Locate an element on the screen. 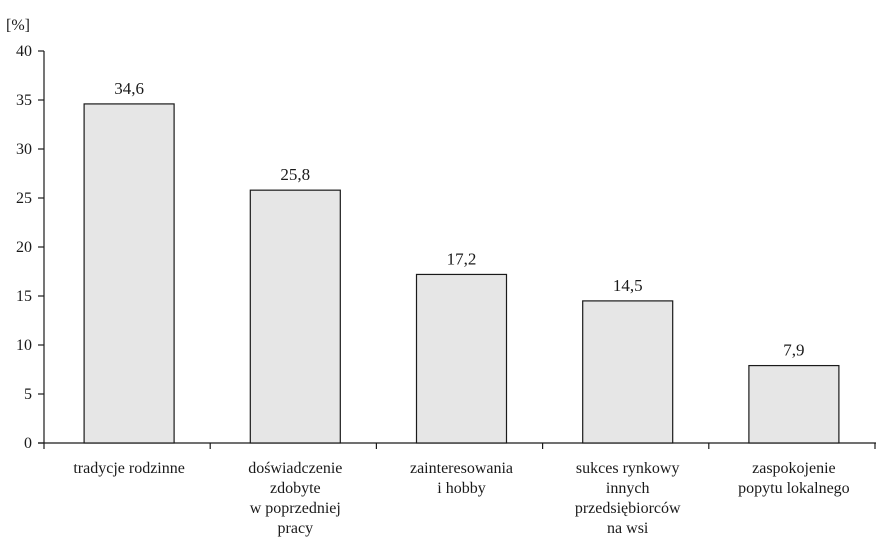 The image size is (877, 543). y-tick-label: 35 is located at coordinates (24, 100).